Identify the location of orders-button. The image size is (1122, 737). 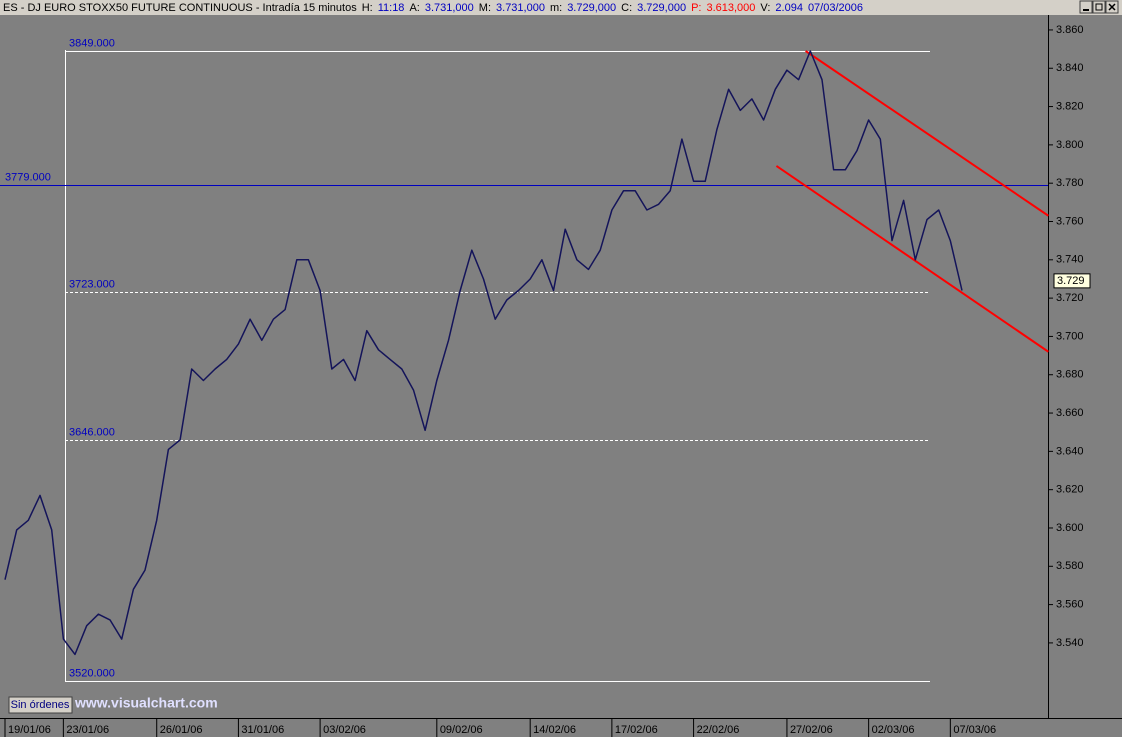
(40, 705).